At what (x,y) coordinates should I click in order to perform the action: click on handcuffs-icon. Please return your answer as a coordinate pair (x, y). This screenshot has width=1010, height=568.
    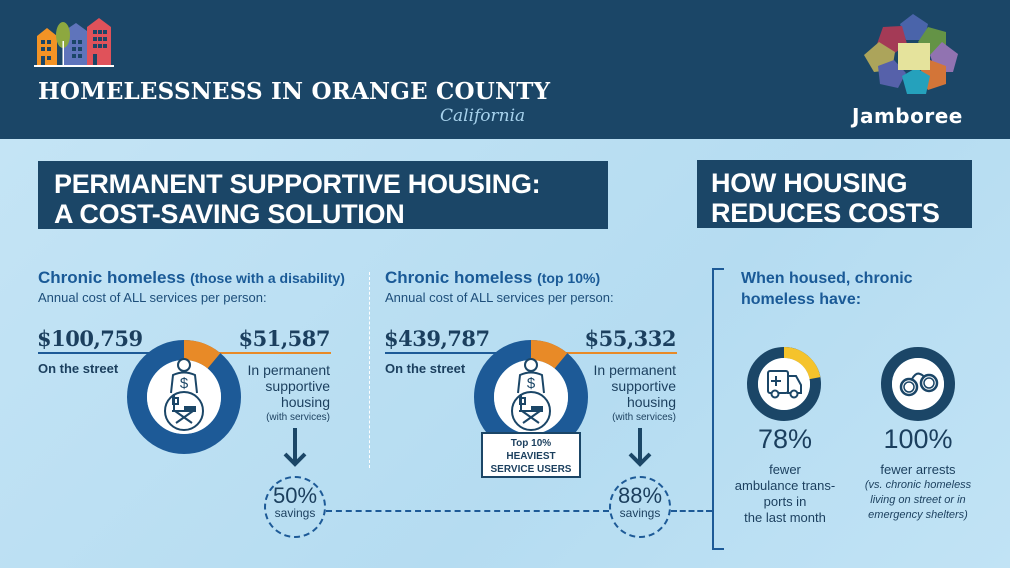
    Looking at the image, I should click on (919, 384).